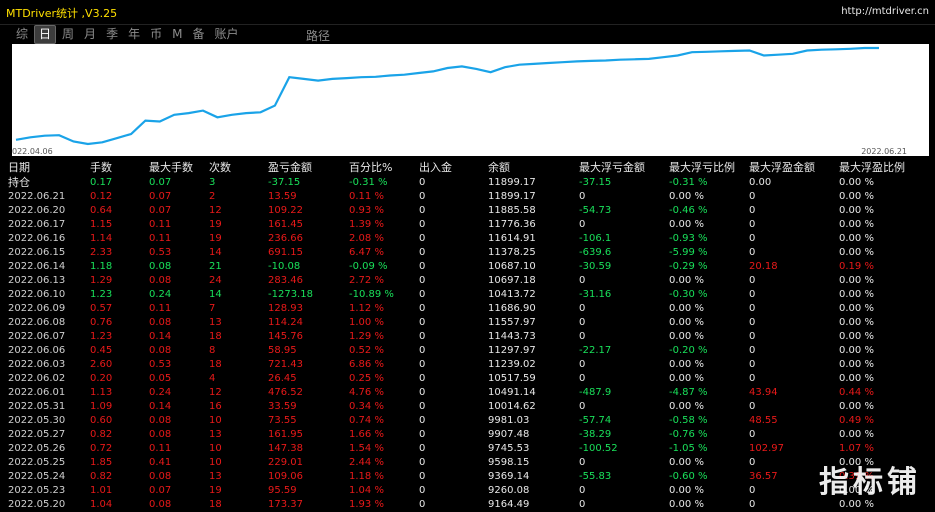 Image resolution: width=935 pixels, height=512 pixels. What do you see at coordinates (595, 350) in the screenshot?
I see `row-cell: -22.17` at bounding box center [595, 350].